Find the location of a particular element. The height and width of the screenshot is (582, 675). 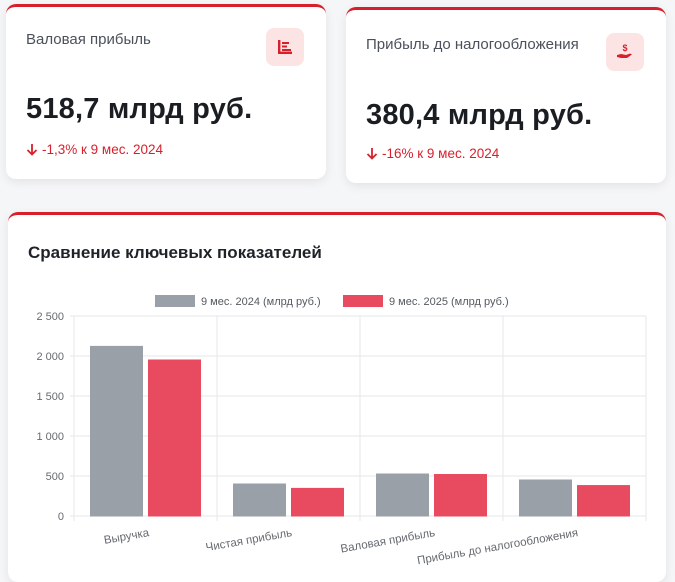

legend-label: 9 мес. 2025 (млрд руб.) is located at coordinates (449, 302).